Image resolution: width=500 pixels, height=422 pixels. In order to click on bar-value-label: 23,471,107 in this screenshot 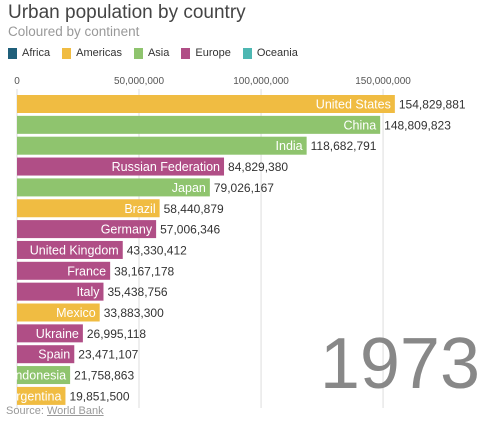, I will do `click(108, 355)`.